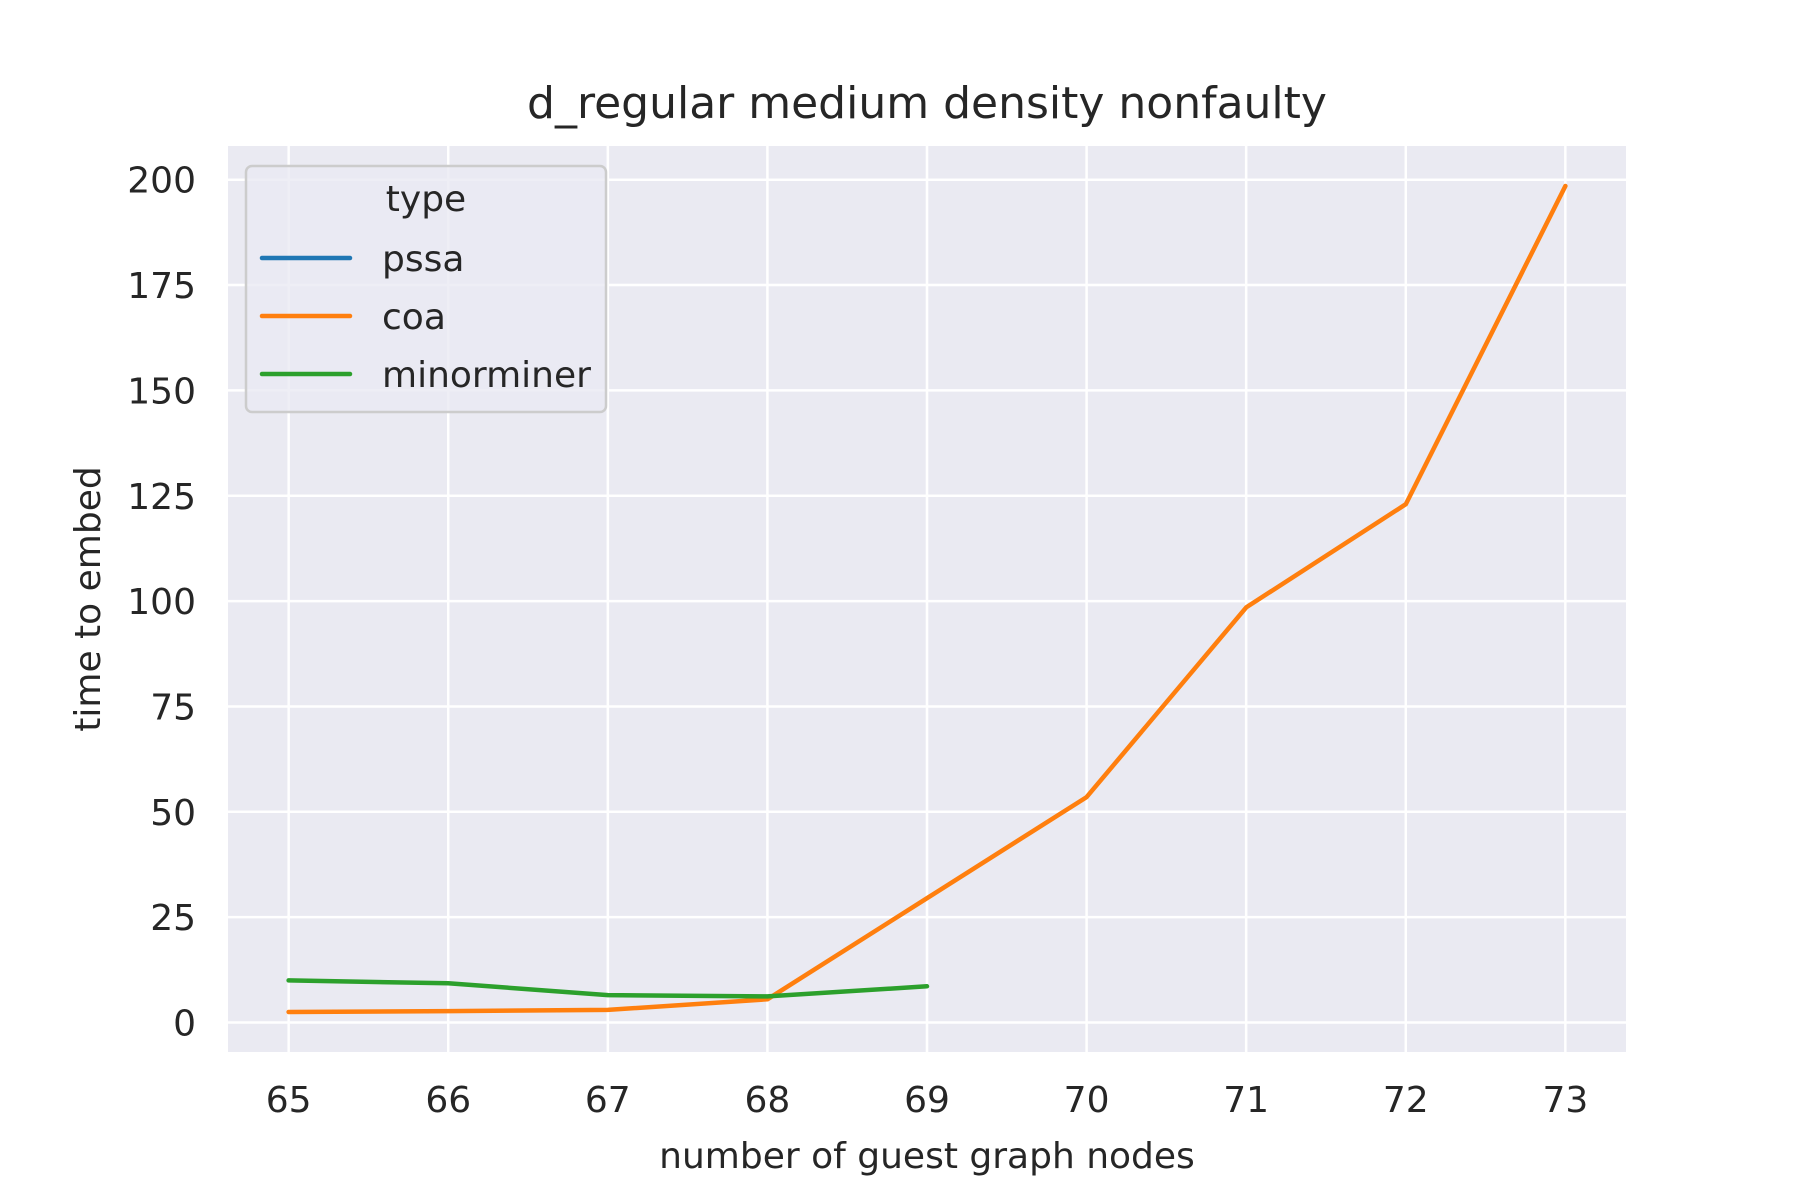  Describe the element at coordinates (423, 259) in the screenshot. I see `legend-label-pssa: pssa` at that location.